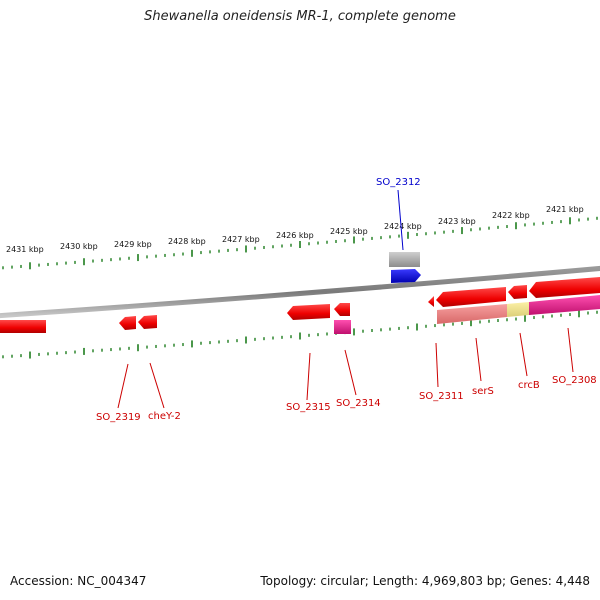 This screenshot has height=600, width=600. What do you see at coordinates (517, 292) in the screenshot?
I see `gene-sers` at bounding box center [517, 292].